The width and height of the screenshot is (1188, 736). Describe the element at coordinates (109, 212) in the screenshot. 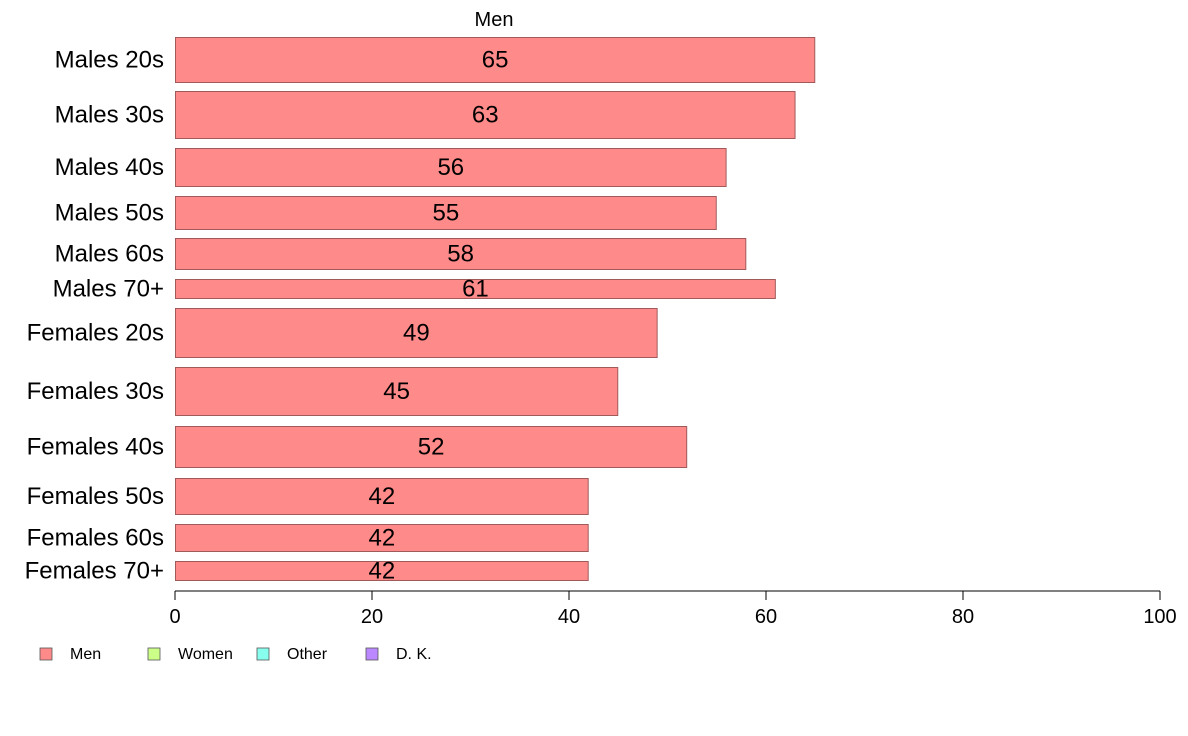

I see `category-label: Males 50s` at that location.